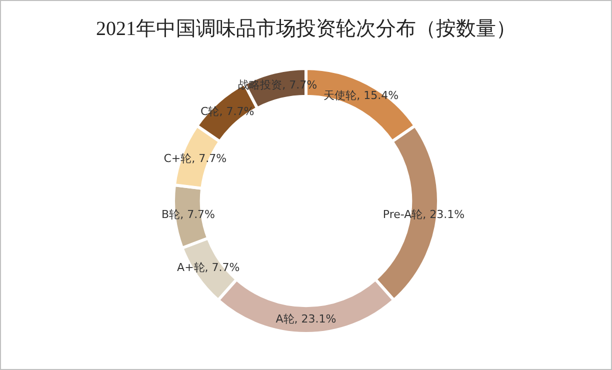  What do you see at coordinates (306, 29) in the screenshot?
I see `chart-title: 2021年中国调味品市场投资轮次分布（按数量）` at bounding box center [306, 29].